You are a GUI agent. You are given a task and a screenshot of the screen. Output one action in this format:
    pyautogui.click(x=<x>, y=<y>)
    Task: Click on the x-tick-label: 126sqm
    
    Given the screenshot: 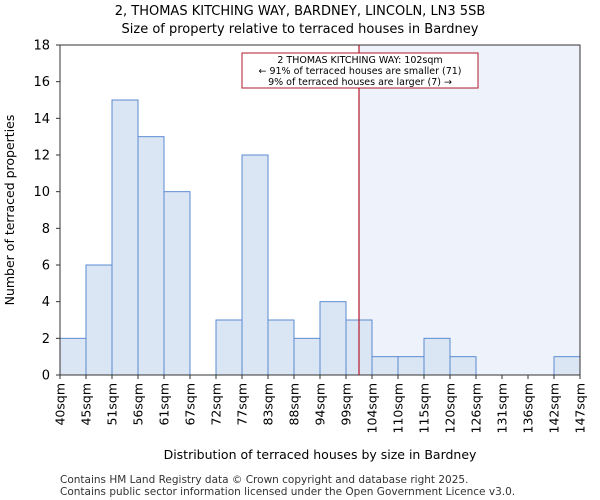 What is the action you would take?
    pyautogui.click(x=476, y=408)
    